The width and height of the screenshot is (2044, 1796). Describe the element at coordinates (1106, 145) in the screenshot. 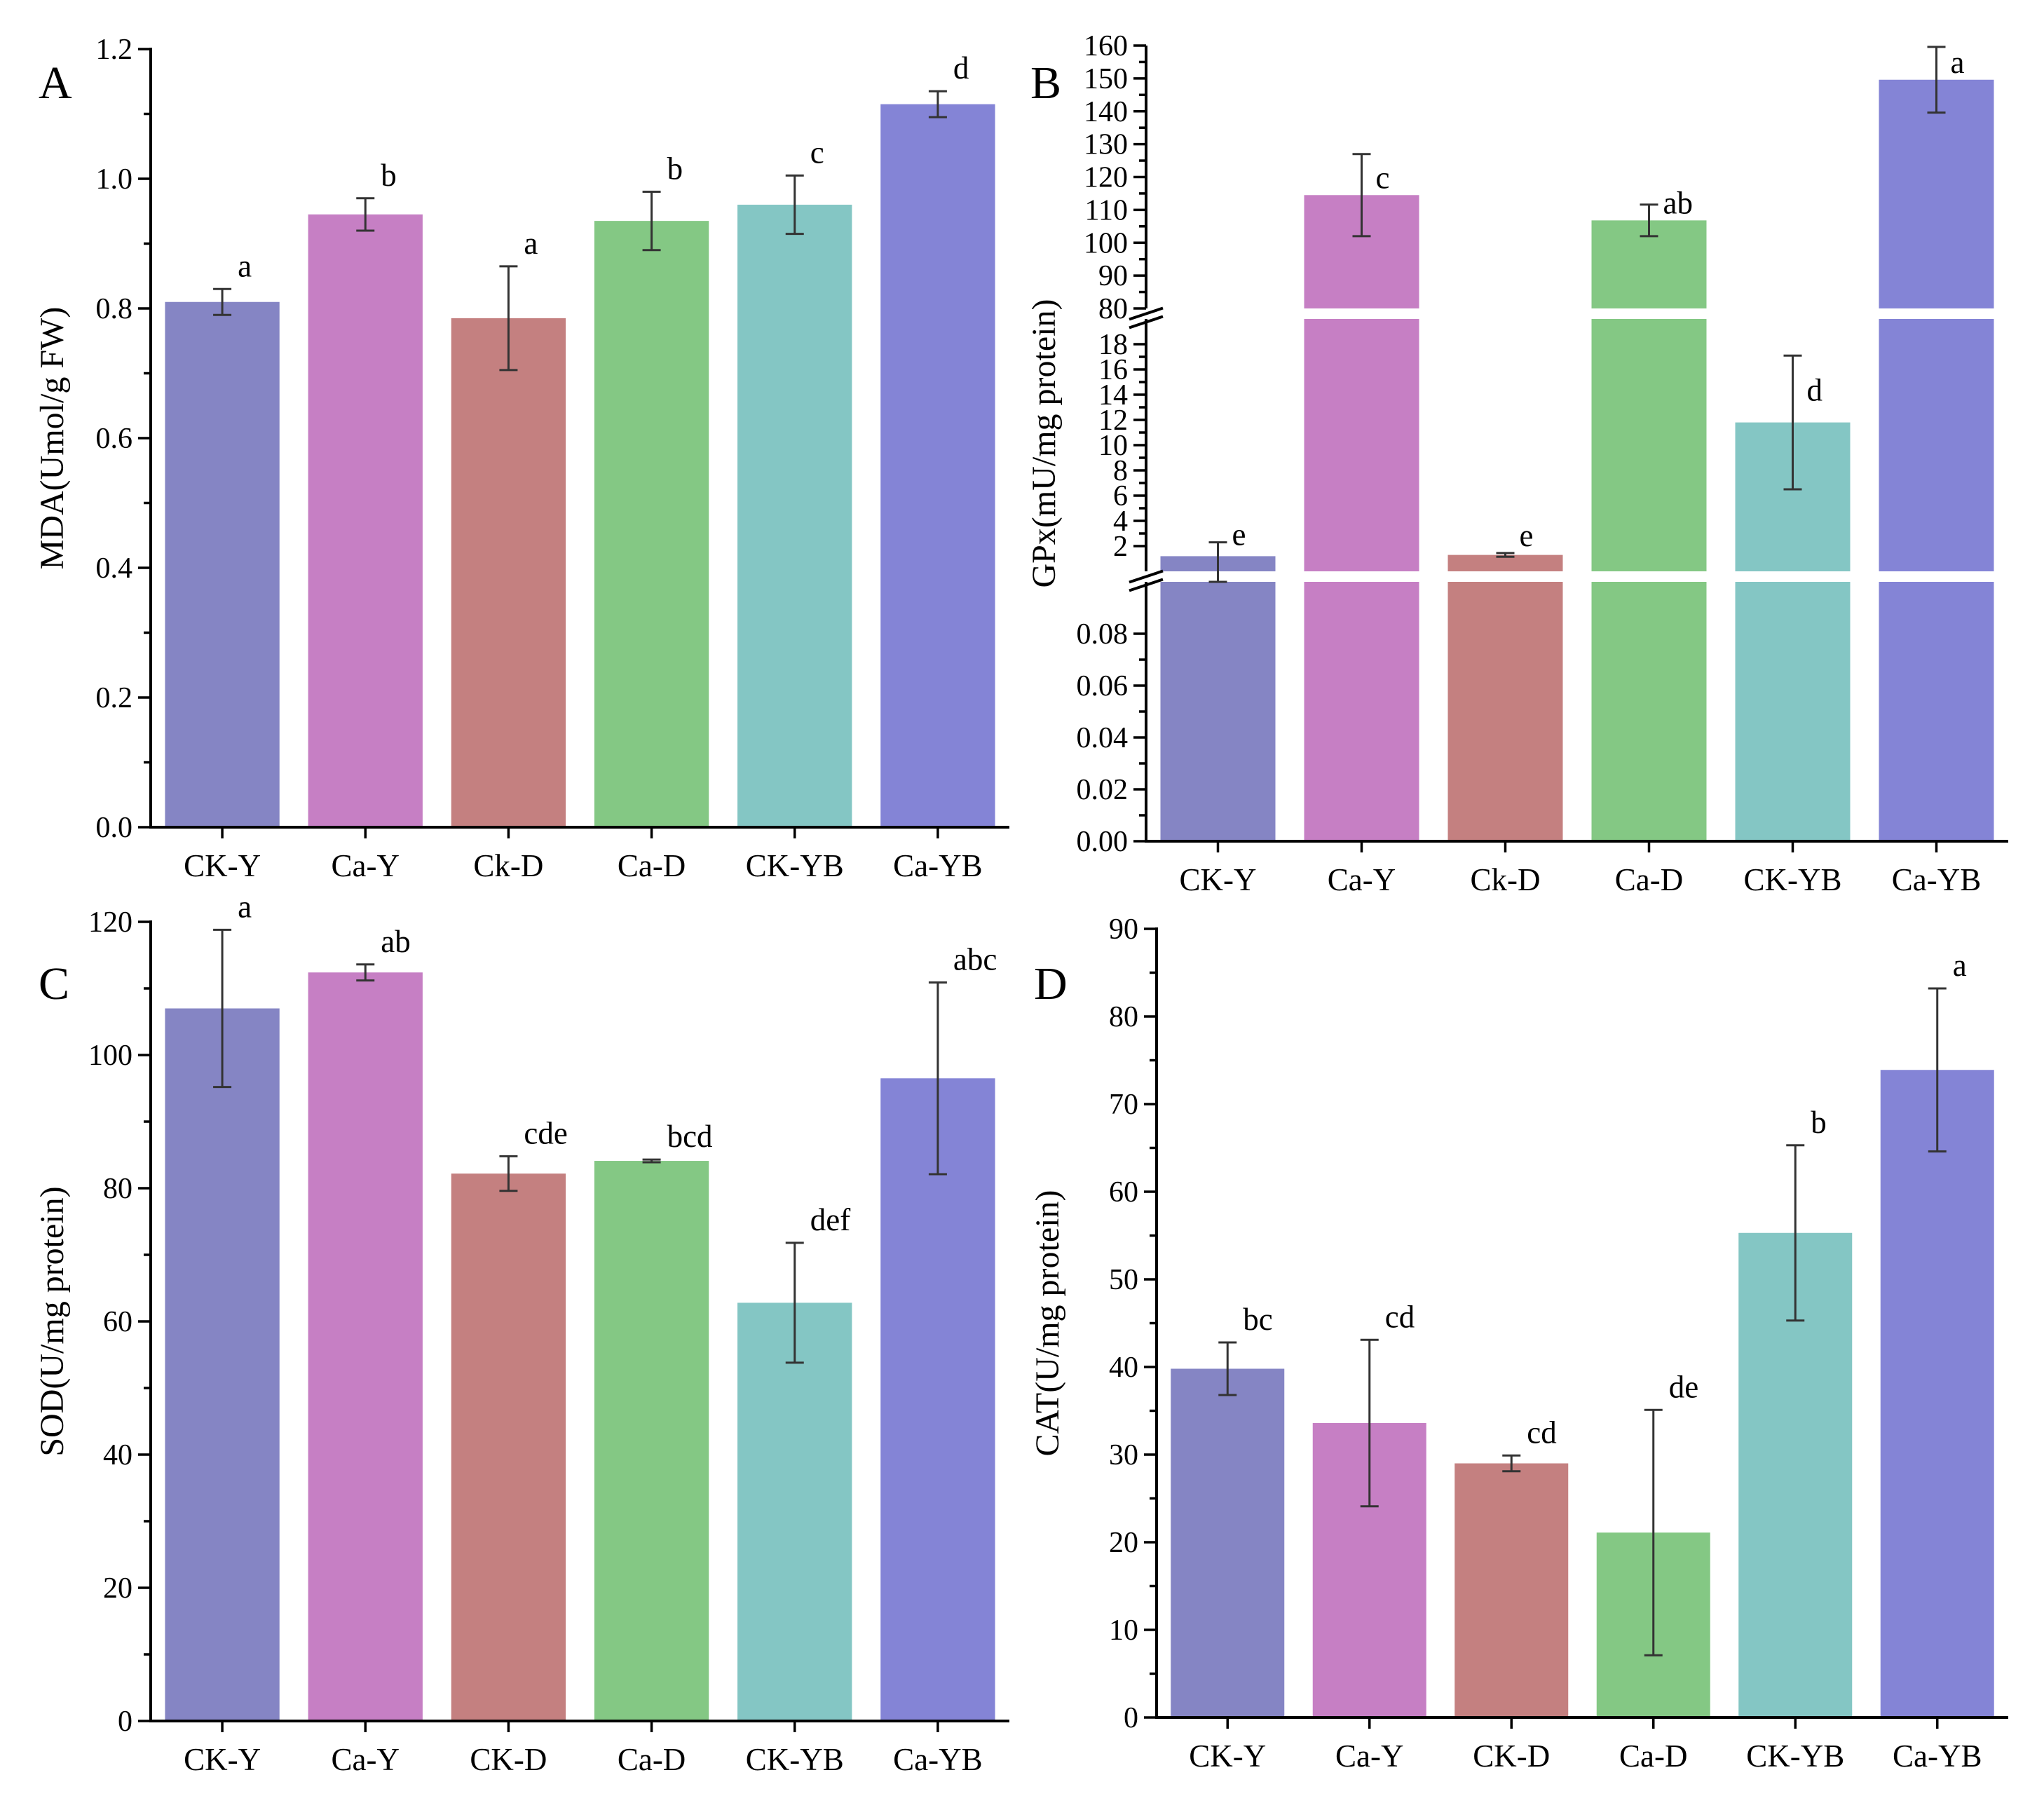

I see `y-tick-label: 130` at that location.